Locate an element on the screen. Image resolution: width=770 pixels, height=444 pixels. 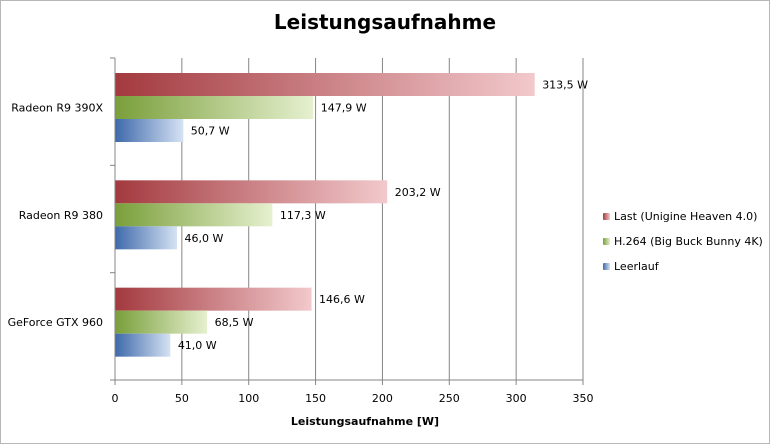
category-label: GeForce GTX 960 is located at coordinates (55, 322).